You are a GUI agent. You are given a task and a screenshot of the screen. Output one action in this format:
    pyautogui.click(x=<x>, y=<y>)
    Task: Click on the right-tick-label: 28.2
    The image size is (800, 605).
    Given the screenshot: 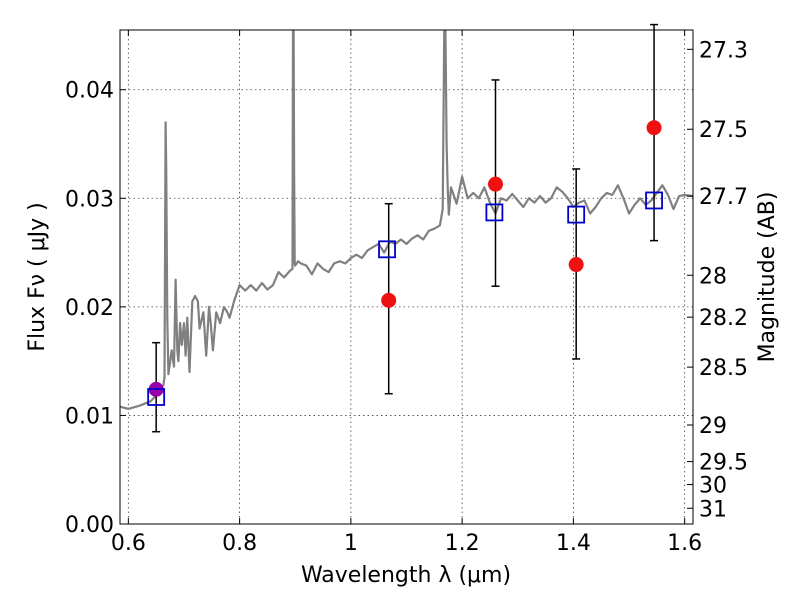 What is the action you would take?
    pyautogui.click(x=723, y=318)
    